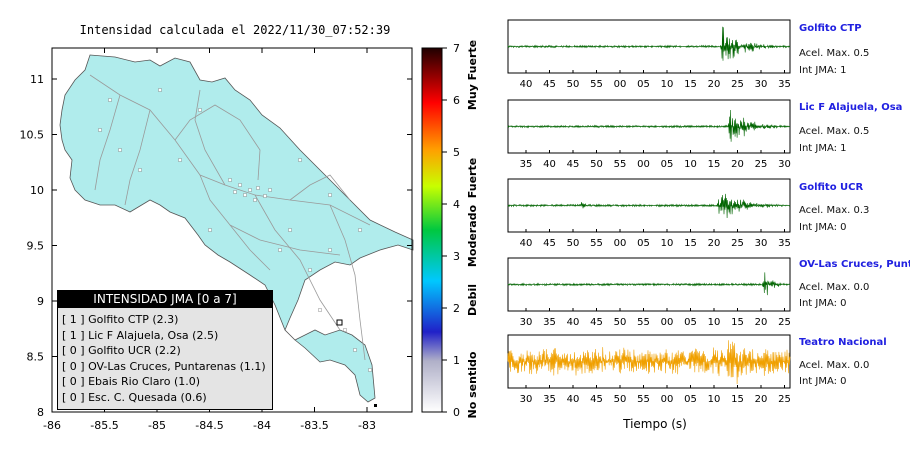  Describe the element at coordinates (131, 382) in the screenshot. I see `legend-item: [ 0 ] Ebais Rio Claro (1.0)` at that location.